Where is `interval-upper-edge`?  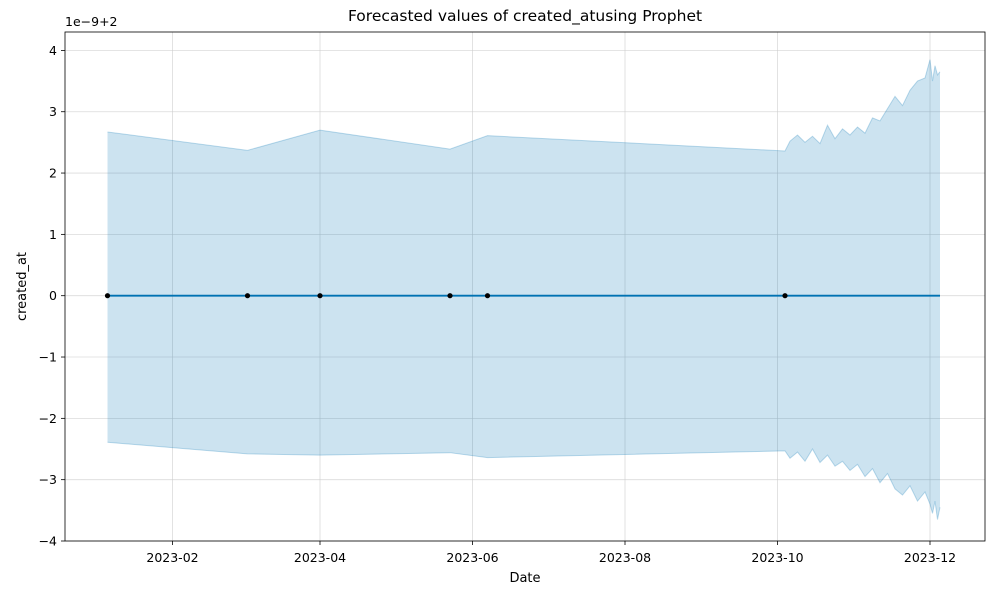
interval-upper-edge is located at coordinates (524, 105).